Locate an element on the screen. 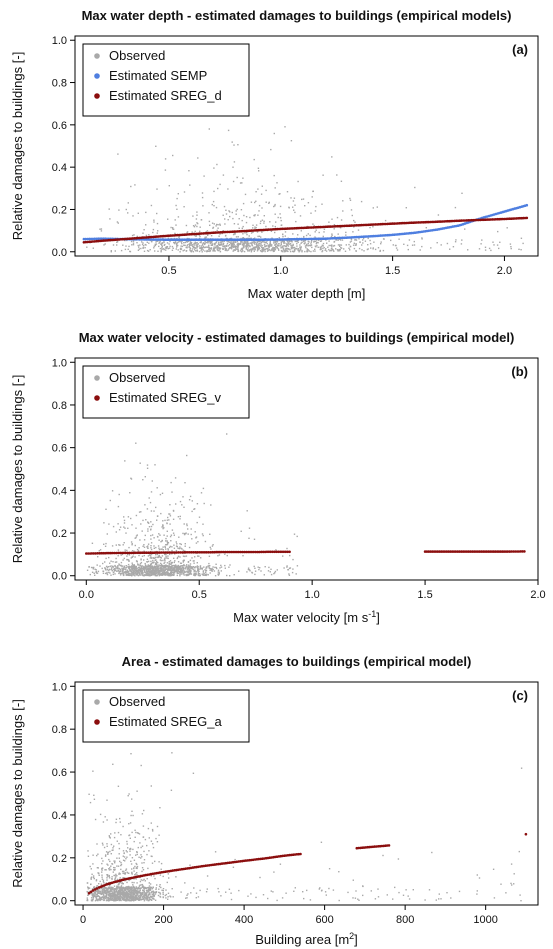  legend-label: Observed is located at coordinates (137, 55).